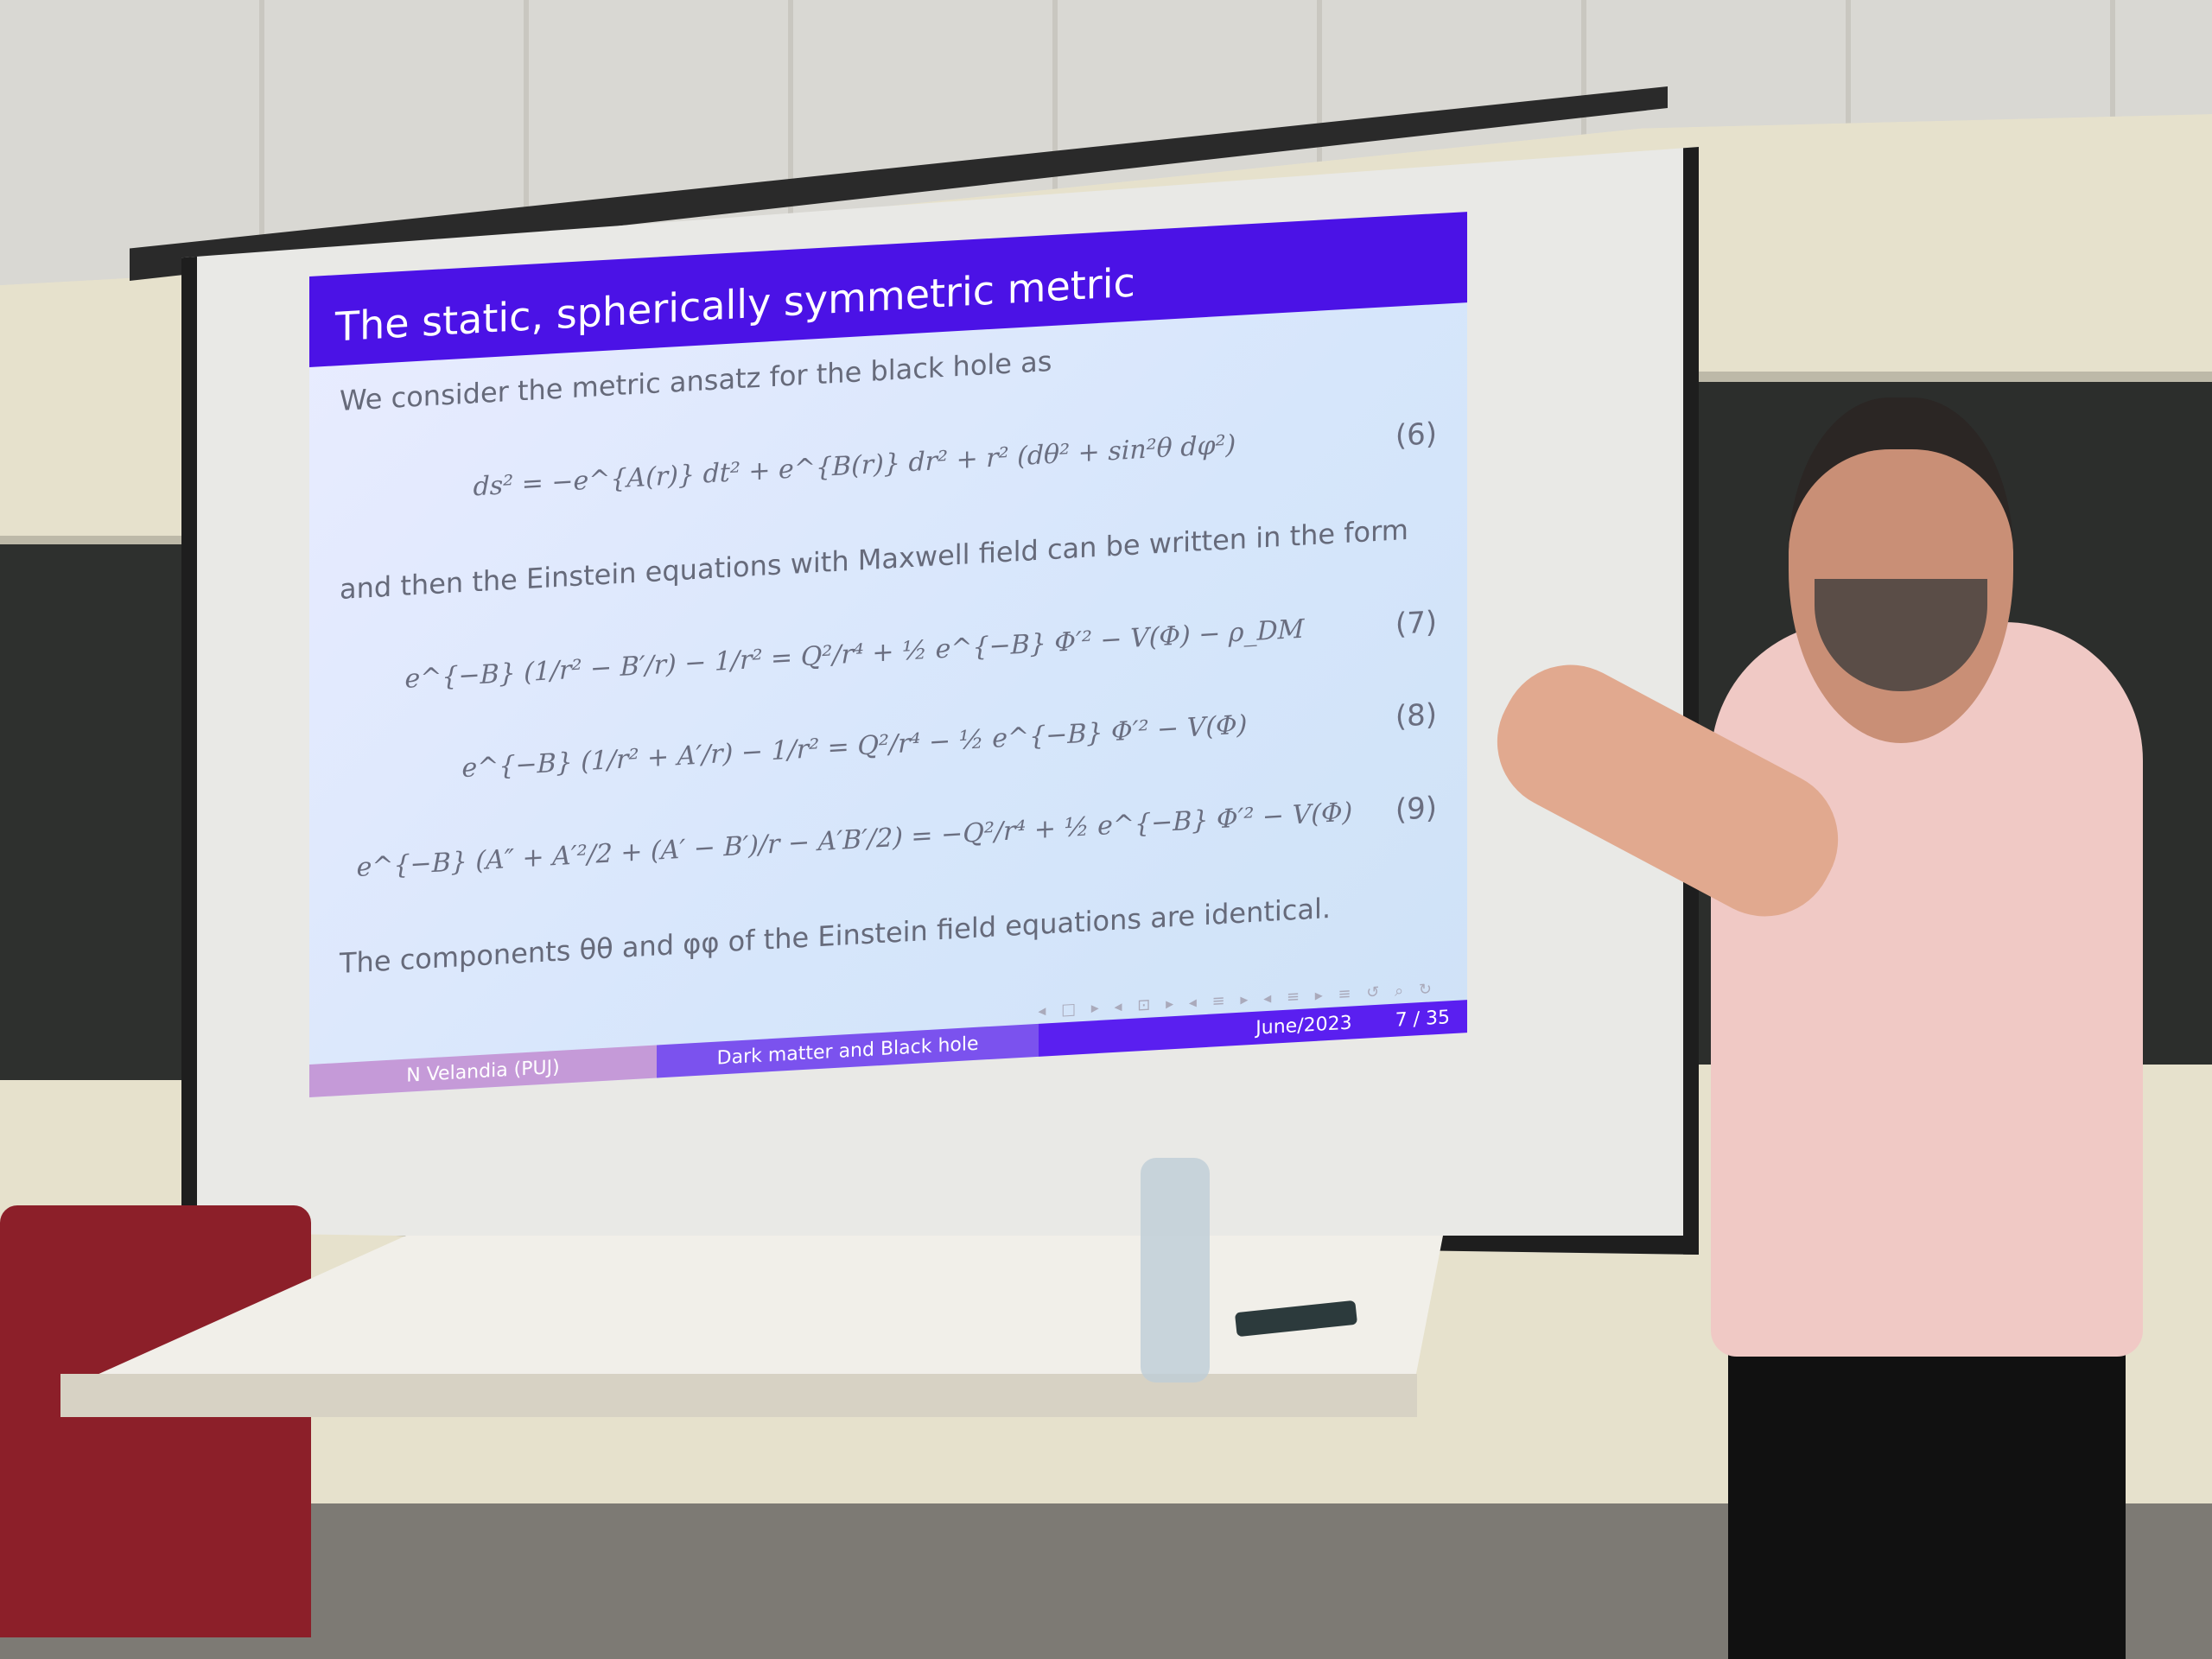 This screenshot has width=2212, height=1659. Describe the element at coordinates (1303, 1025) in the screenshot. I see `footer-date: June/2023` at that location.